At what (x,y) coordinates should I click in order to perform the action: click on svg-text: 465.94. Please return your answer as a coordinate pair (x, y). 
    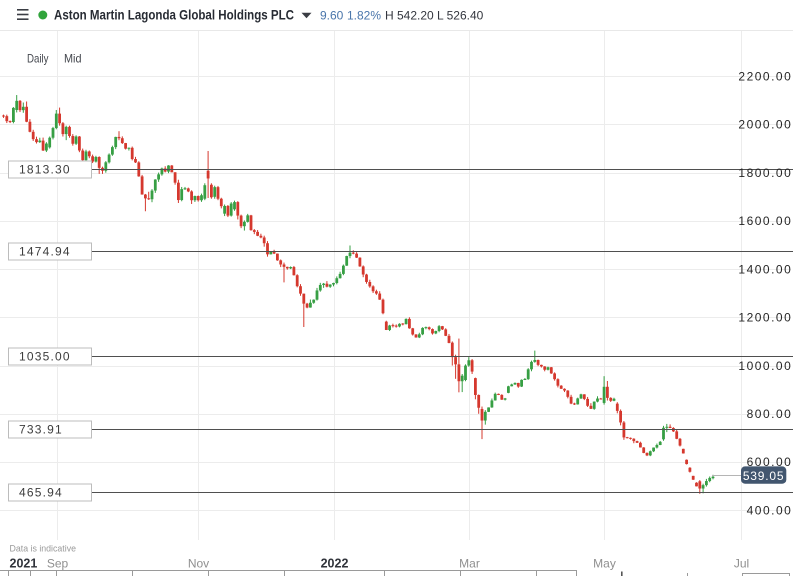
    Looking at the image, I should click on (41, 493).